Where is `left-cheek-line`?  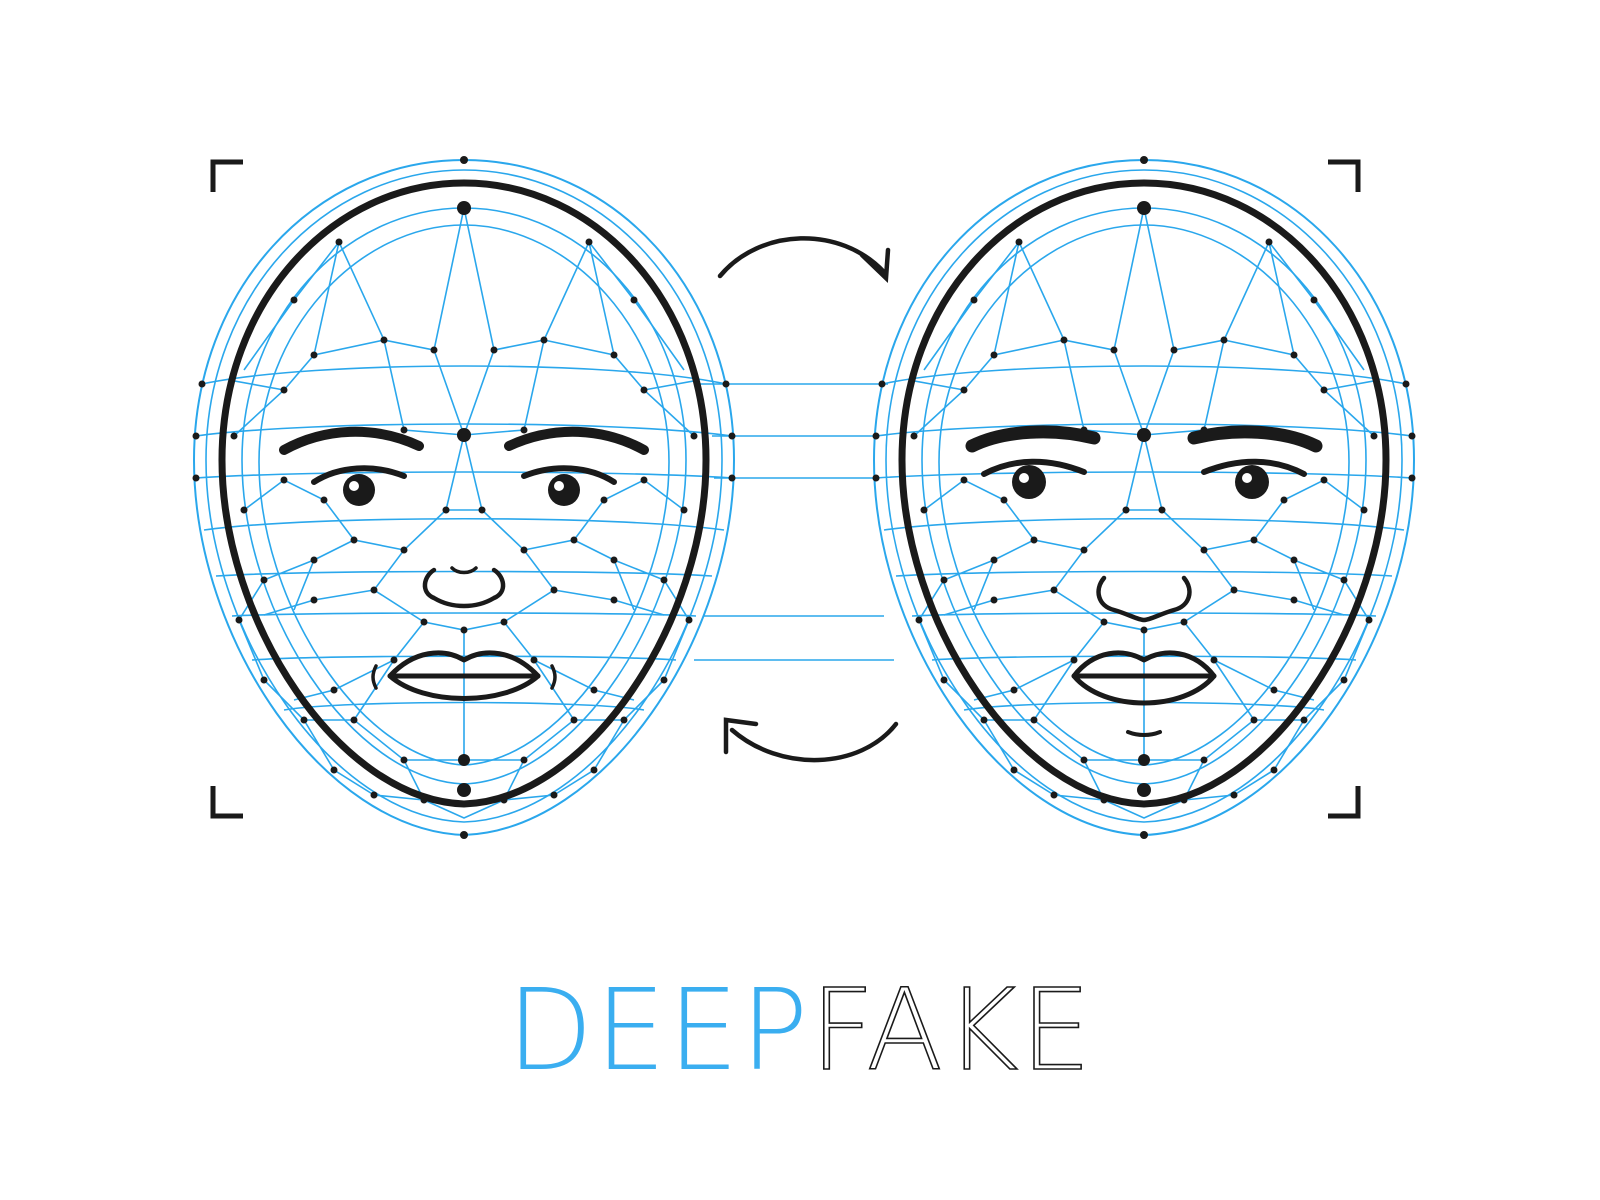 left-cheek-line is located at coordinates (374, 677).